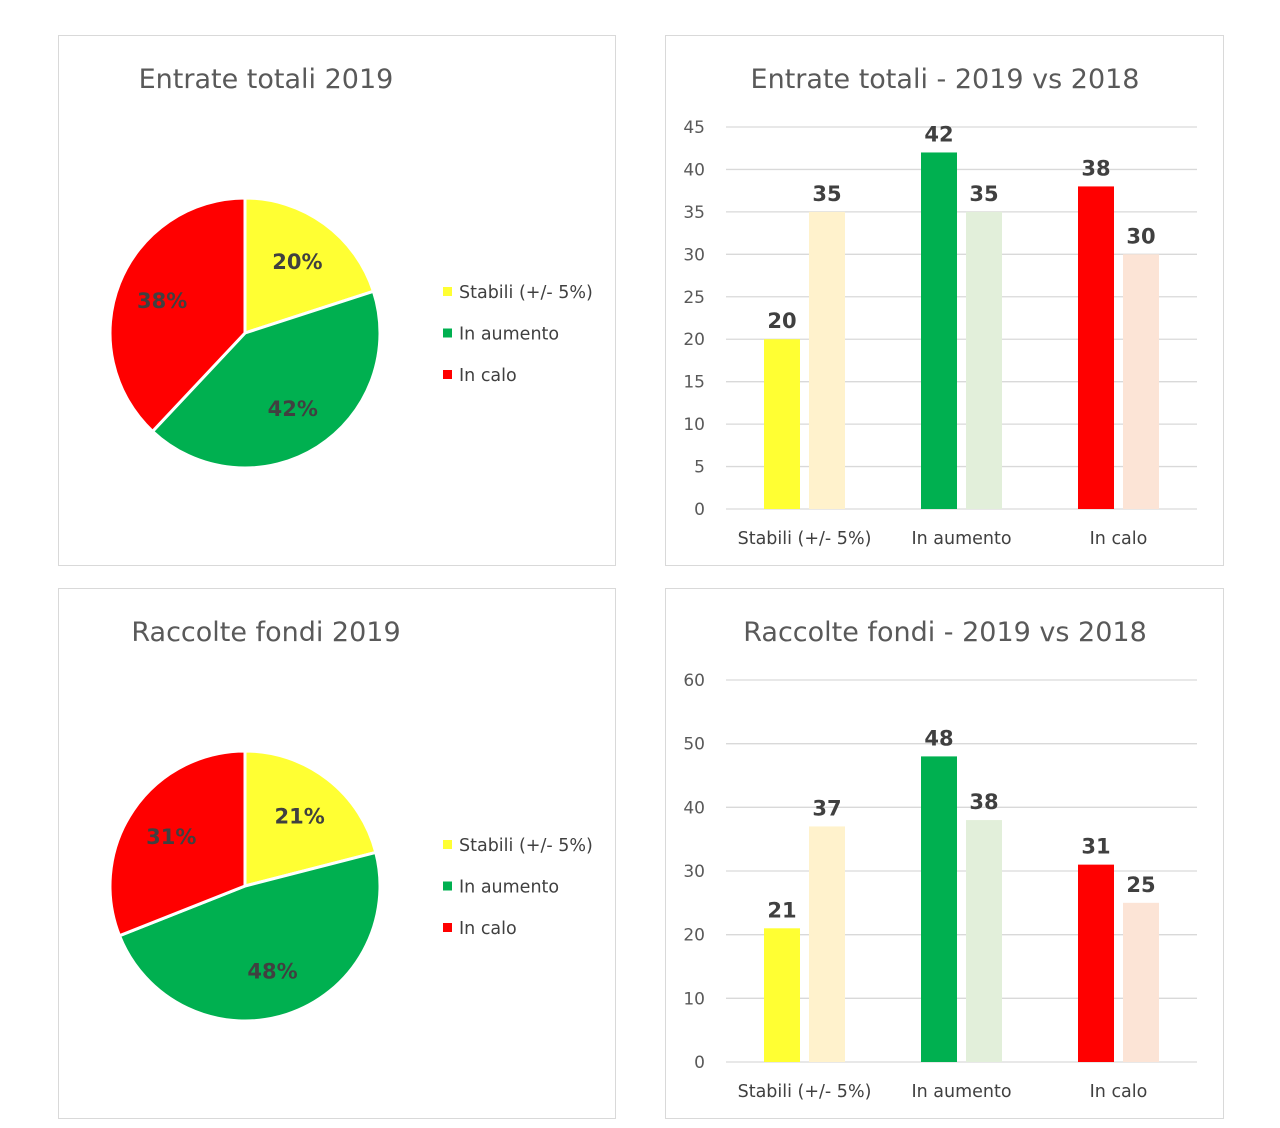 Image resolution: width=1280 pixels, height=1128 pixels. What do you see at coordinates (781, 321) in the screenshot?
I see `bar-label-stabili-2019: 20` at bounding box center [781, 321].